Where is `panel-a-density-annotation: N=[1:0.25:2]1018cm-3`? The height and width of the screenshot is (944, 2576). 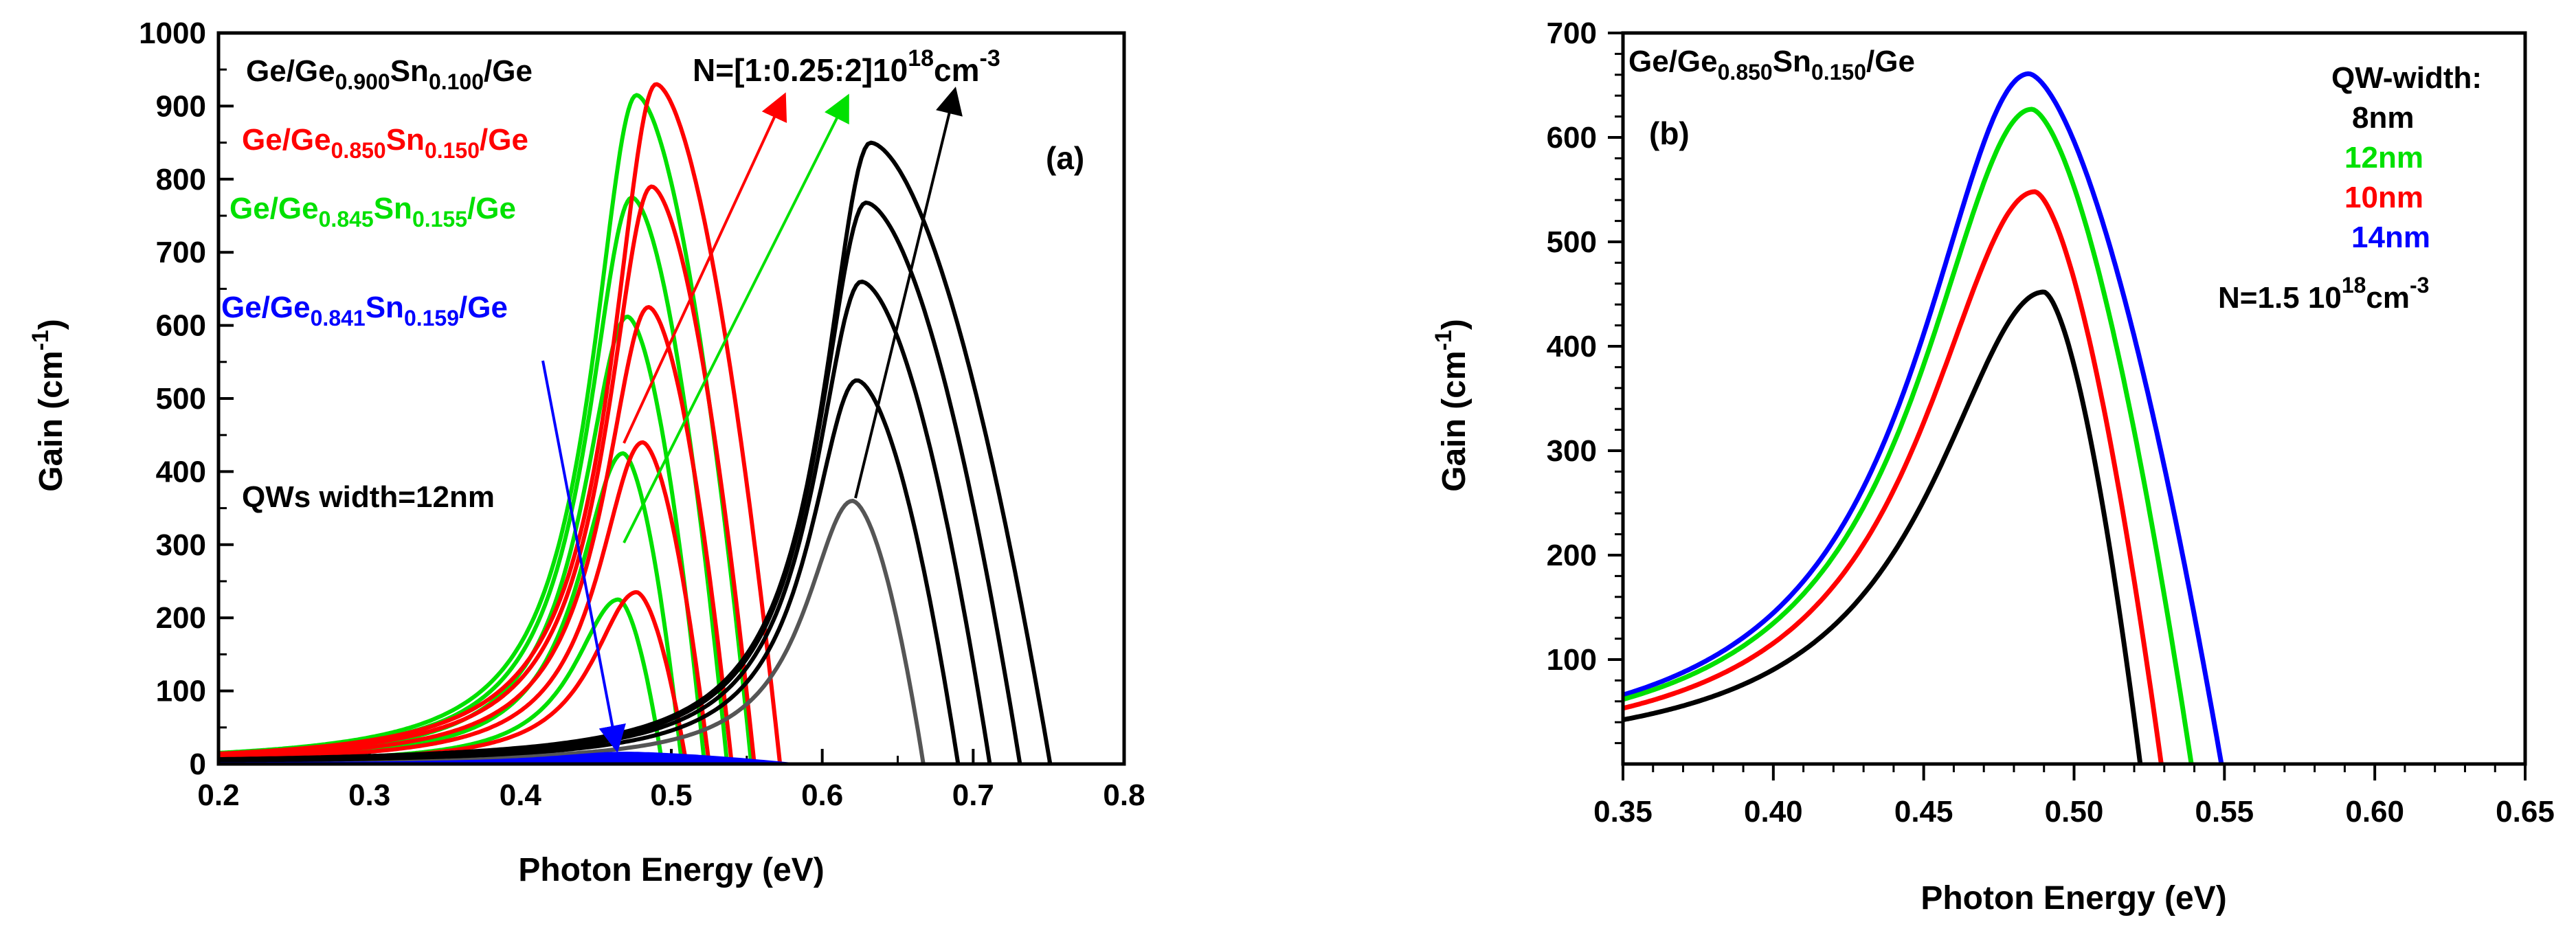 panel-a-density-annotation: N=[1:0.25:2]1018cm-3 is located at coordinates (846, 66).